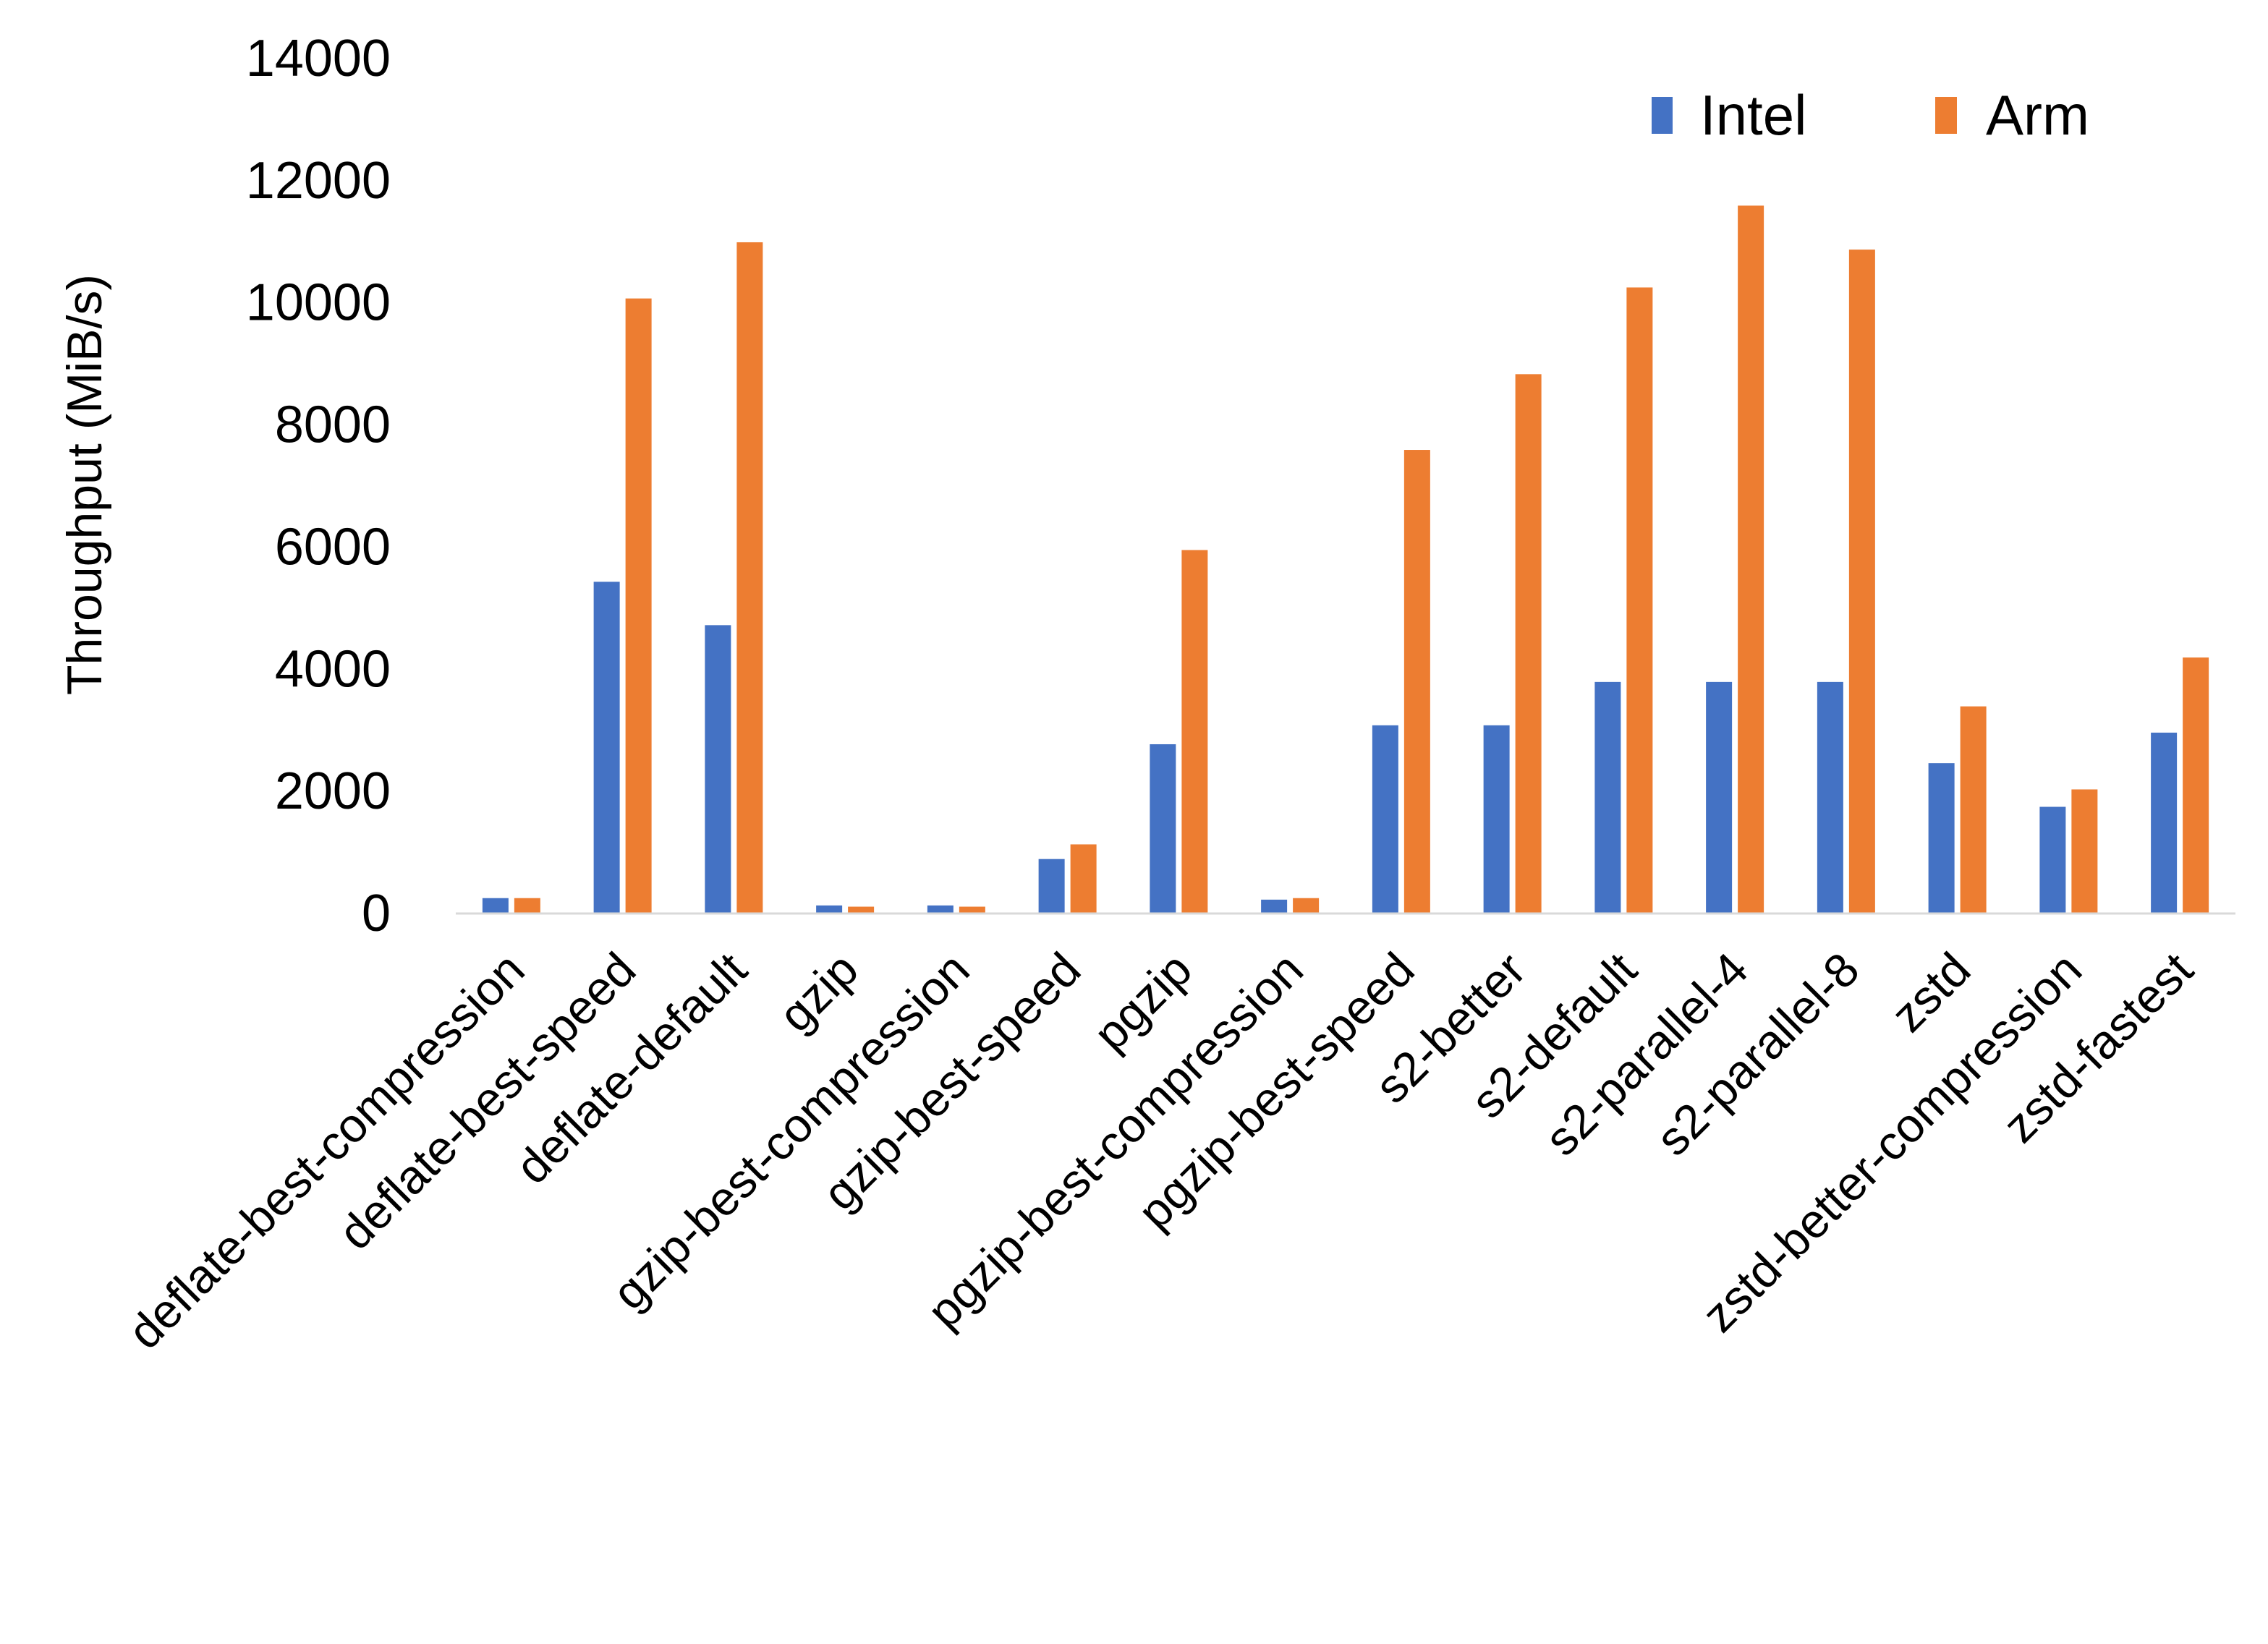 The width and height of the screenshot is (2268, 1644). Describe the element at coordinates (2084, 851) in the screenshot. I see `bar-arm-zstd-better-compression` at that location.